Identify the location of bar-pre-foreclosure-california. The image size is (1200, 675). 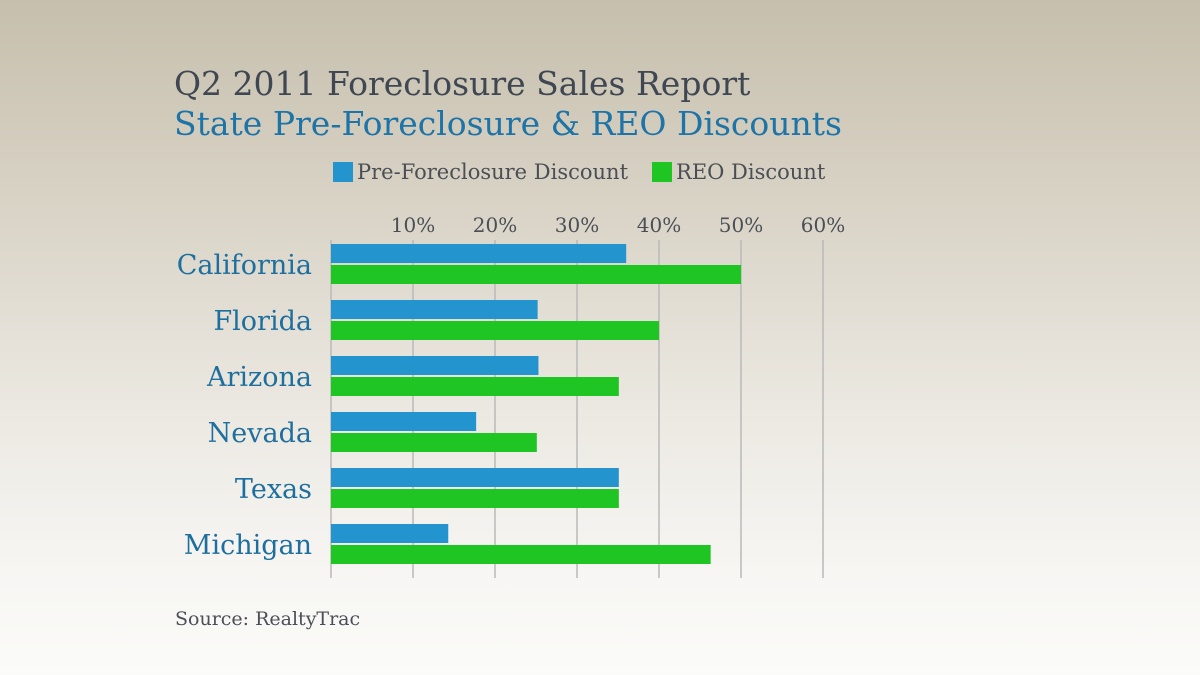
(479, 253).